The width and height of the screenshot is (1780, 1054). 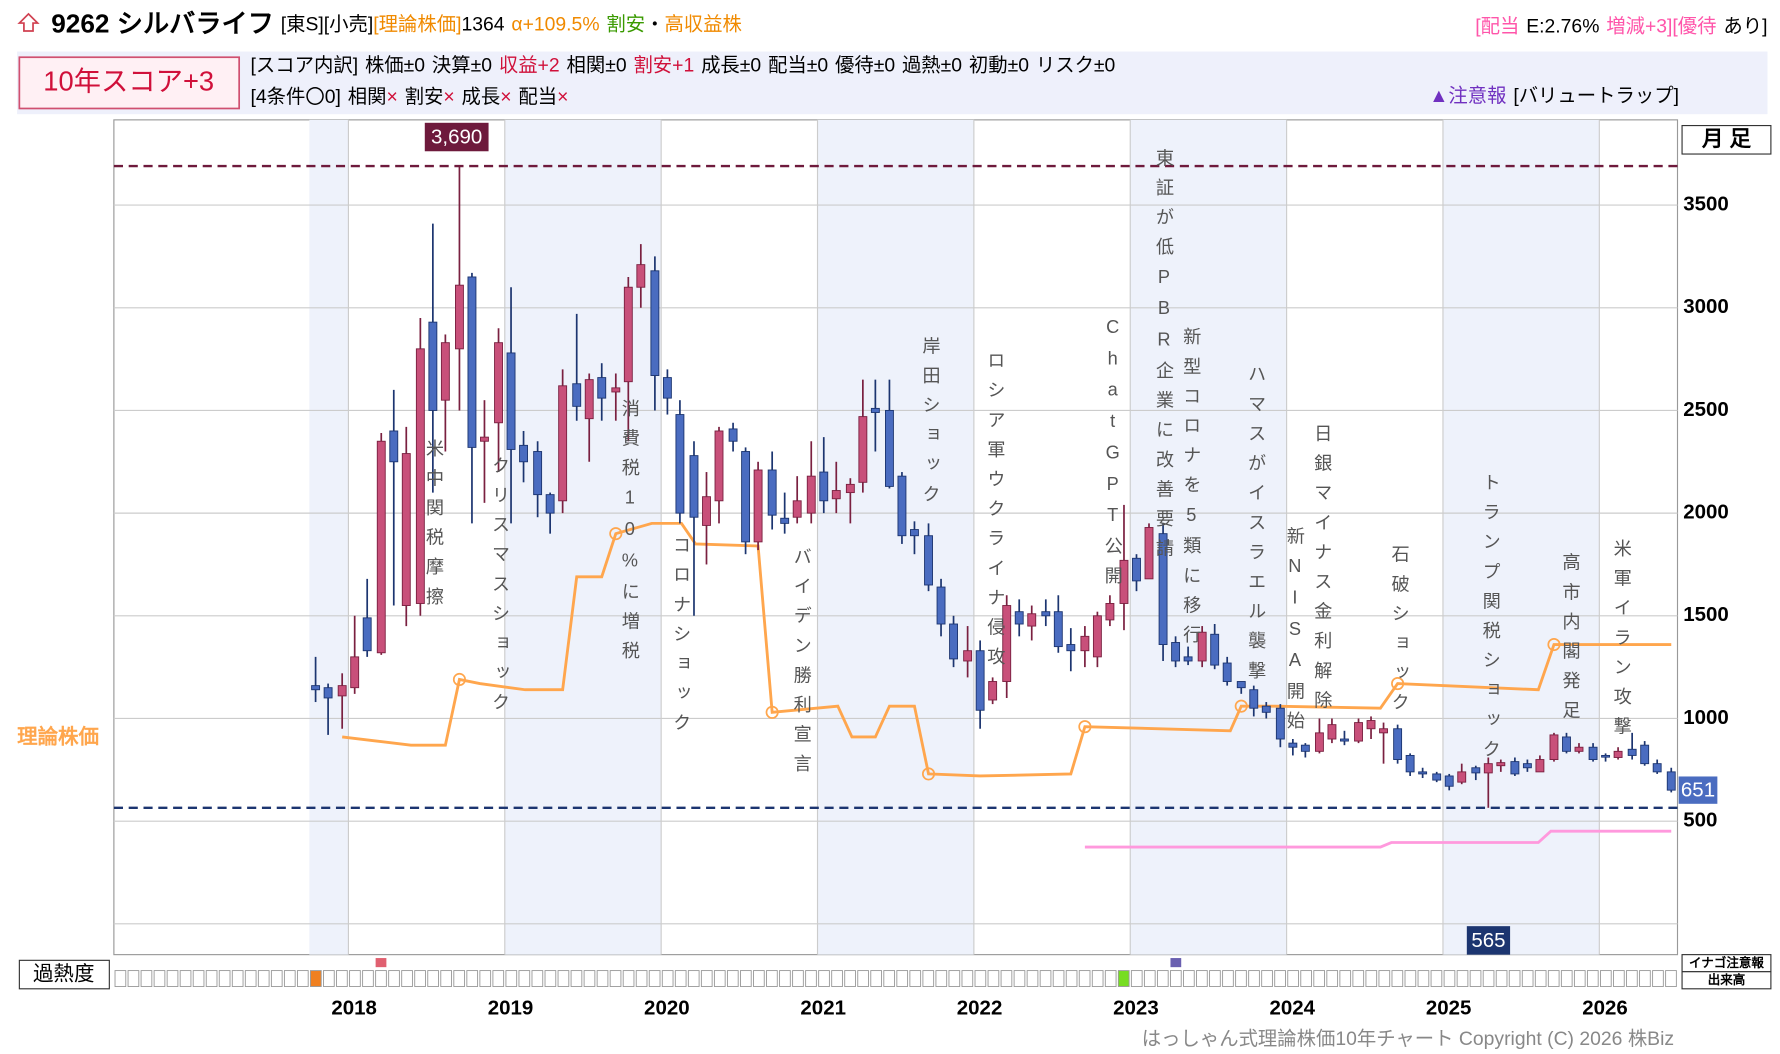 What do you see at coordinates (583, 537) in the screenshot?
I see `year-band` at bounding box center [583, 537].